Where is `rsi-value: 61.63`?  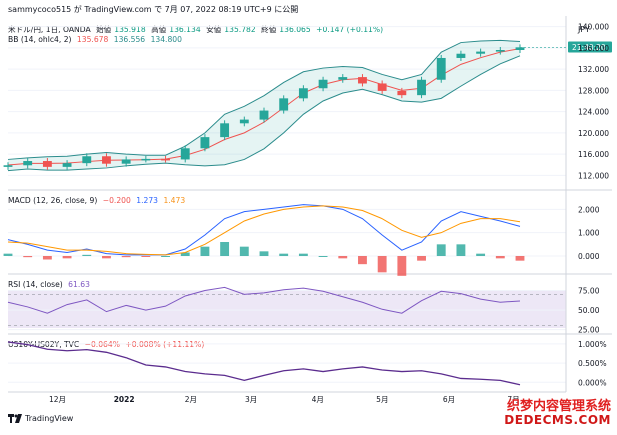 rsi-value: 61.63 is located at coordinates (79, 284).